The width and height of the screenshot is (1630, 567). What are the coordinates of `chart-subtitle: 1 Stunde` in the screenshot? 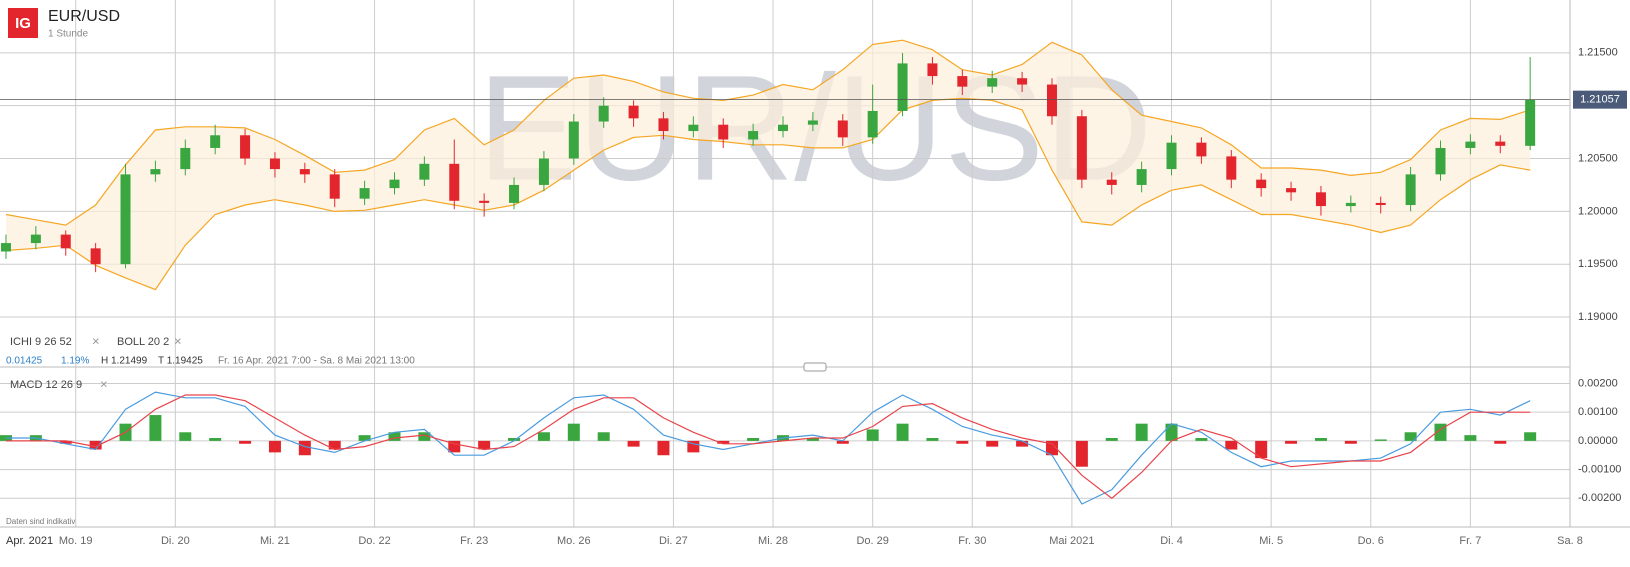 It's located at (68, 34).